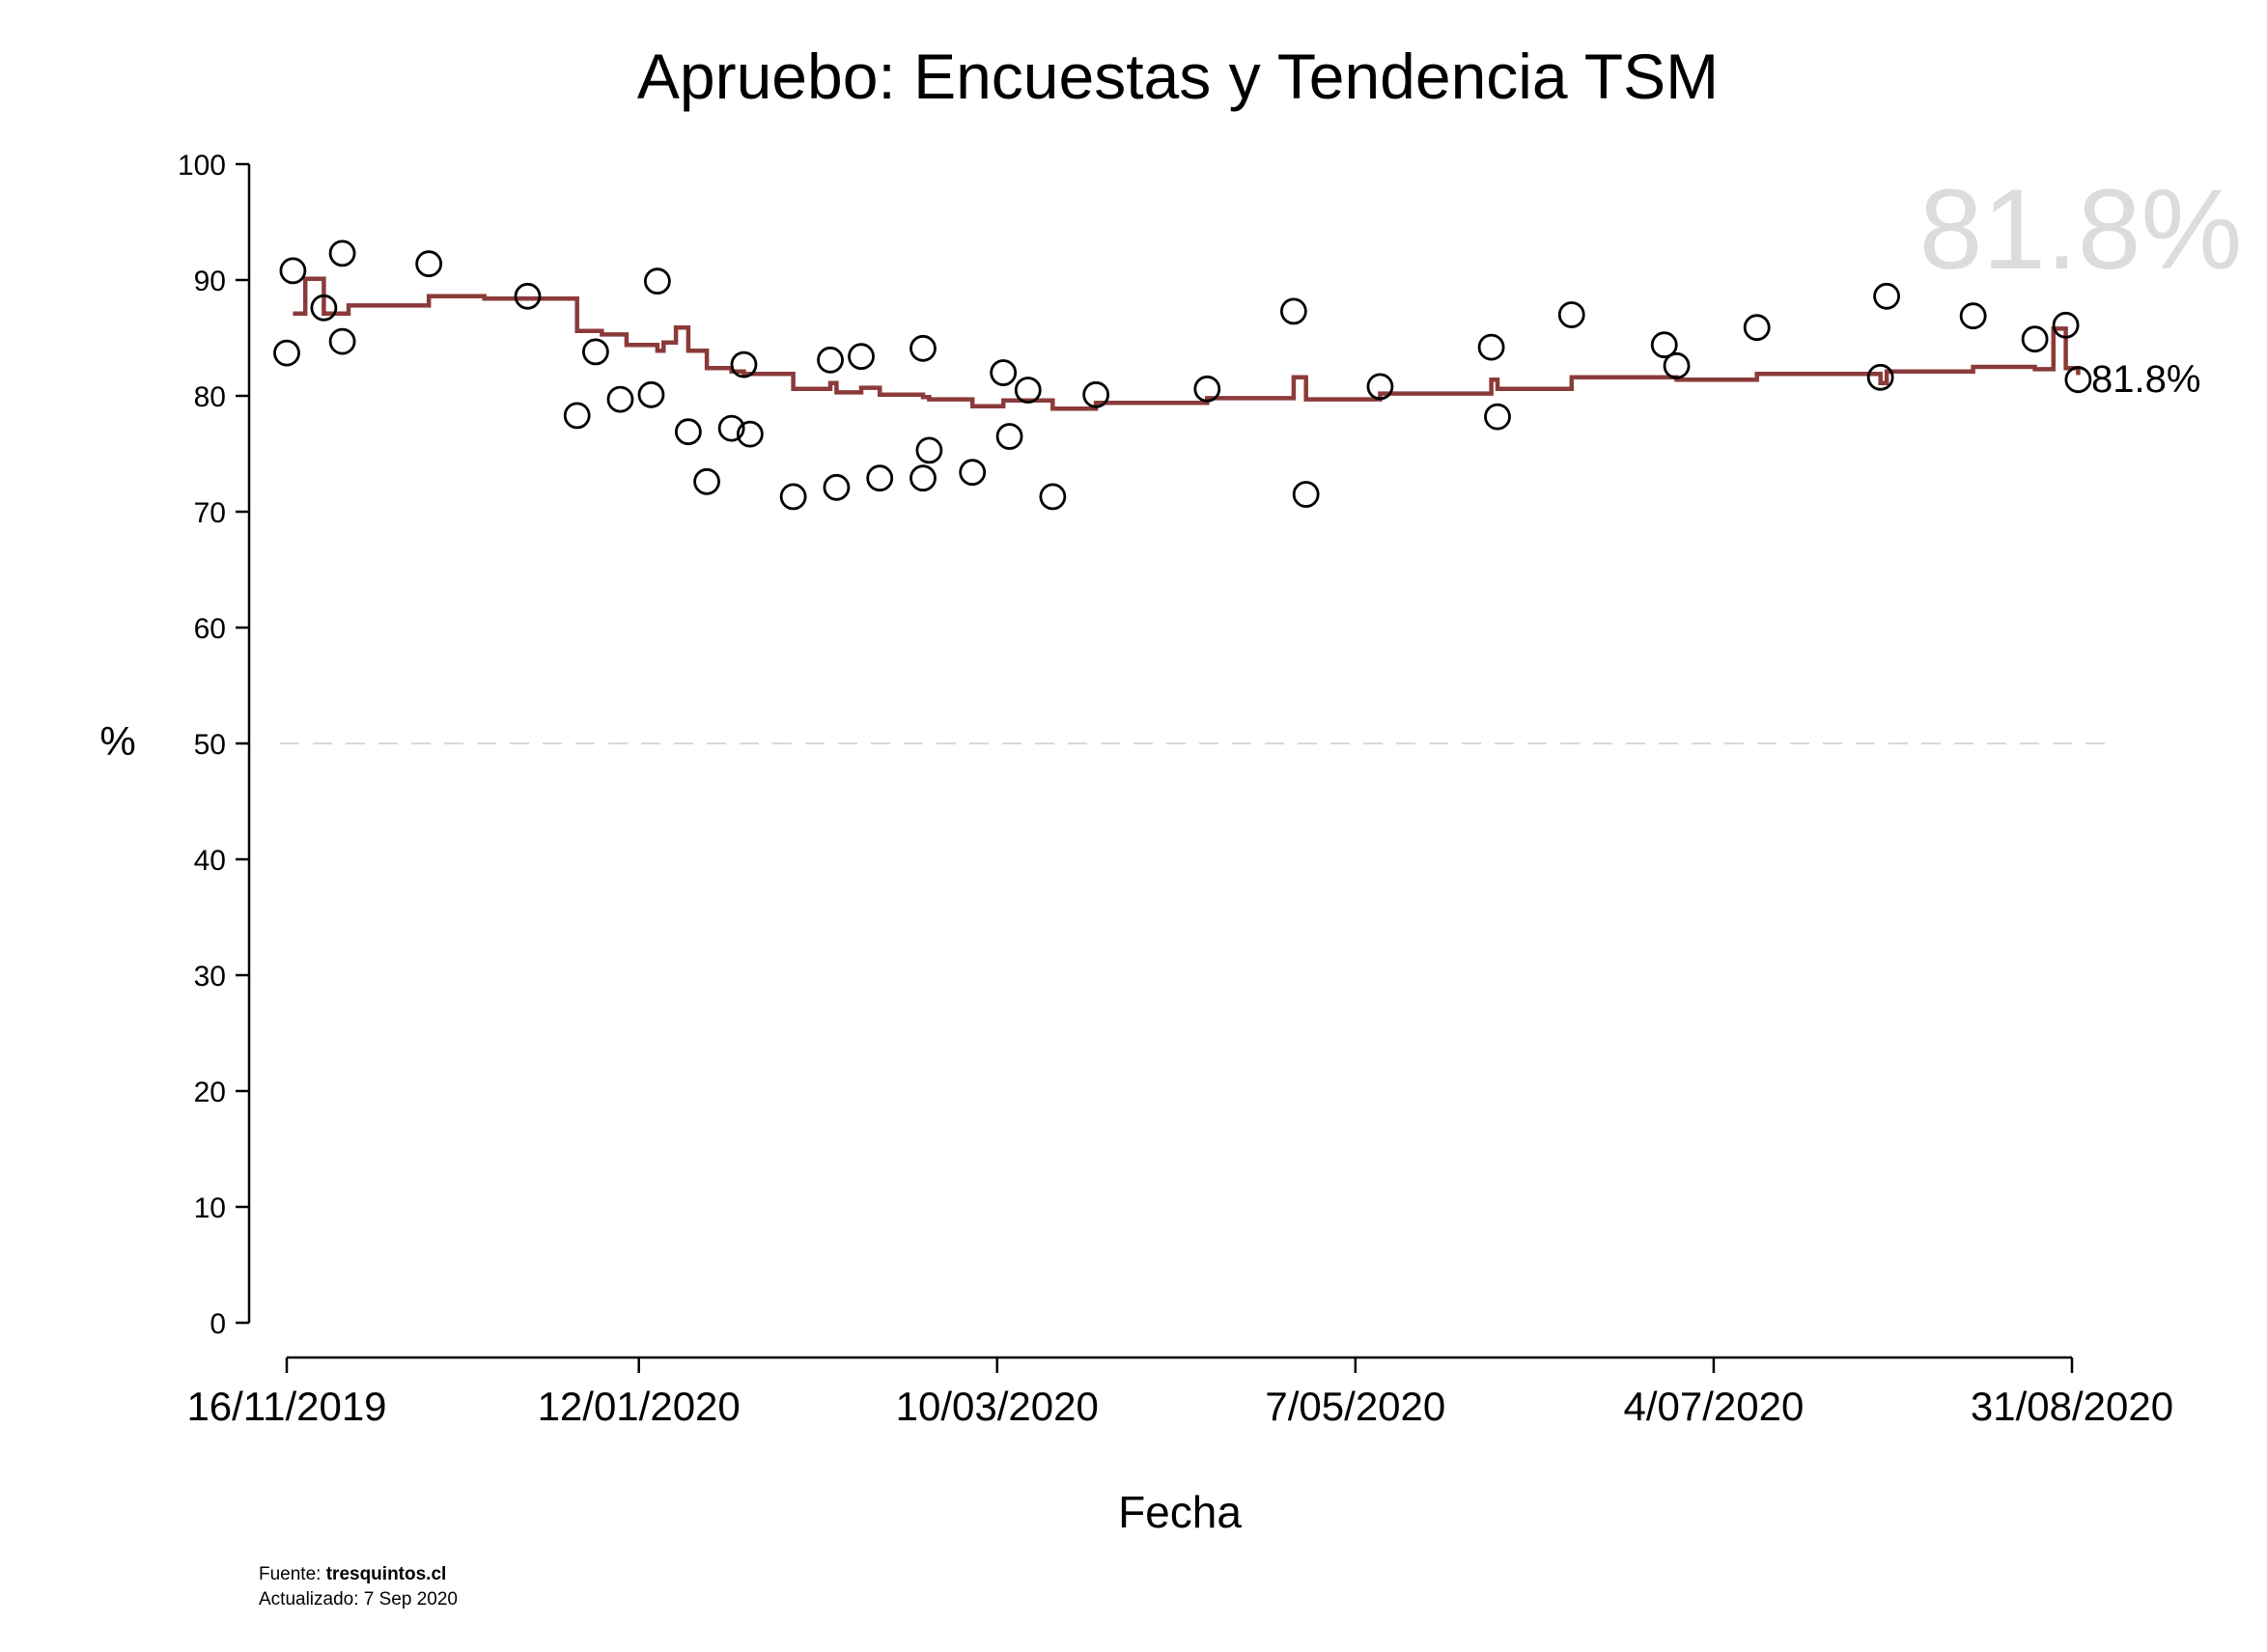 The width and height of the screenshot is (2267, 1652). I want to click on y-tick-label: 100, so click(202, 166).